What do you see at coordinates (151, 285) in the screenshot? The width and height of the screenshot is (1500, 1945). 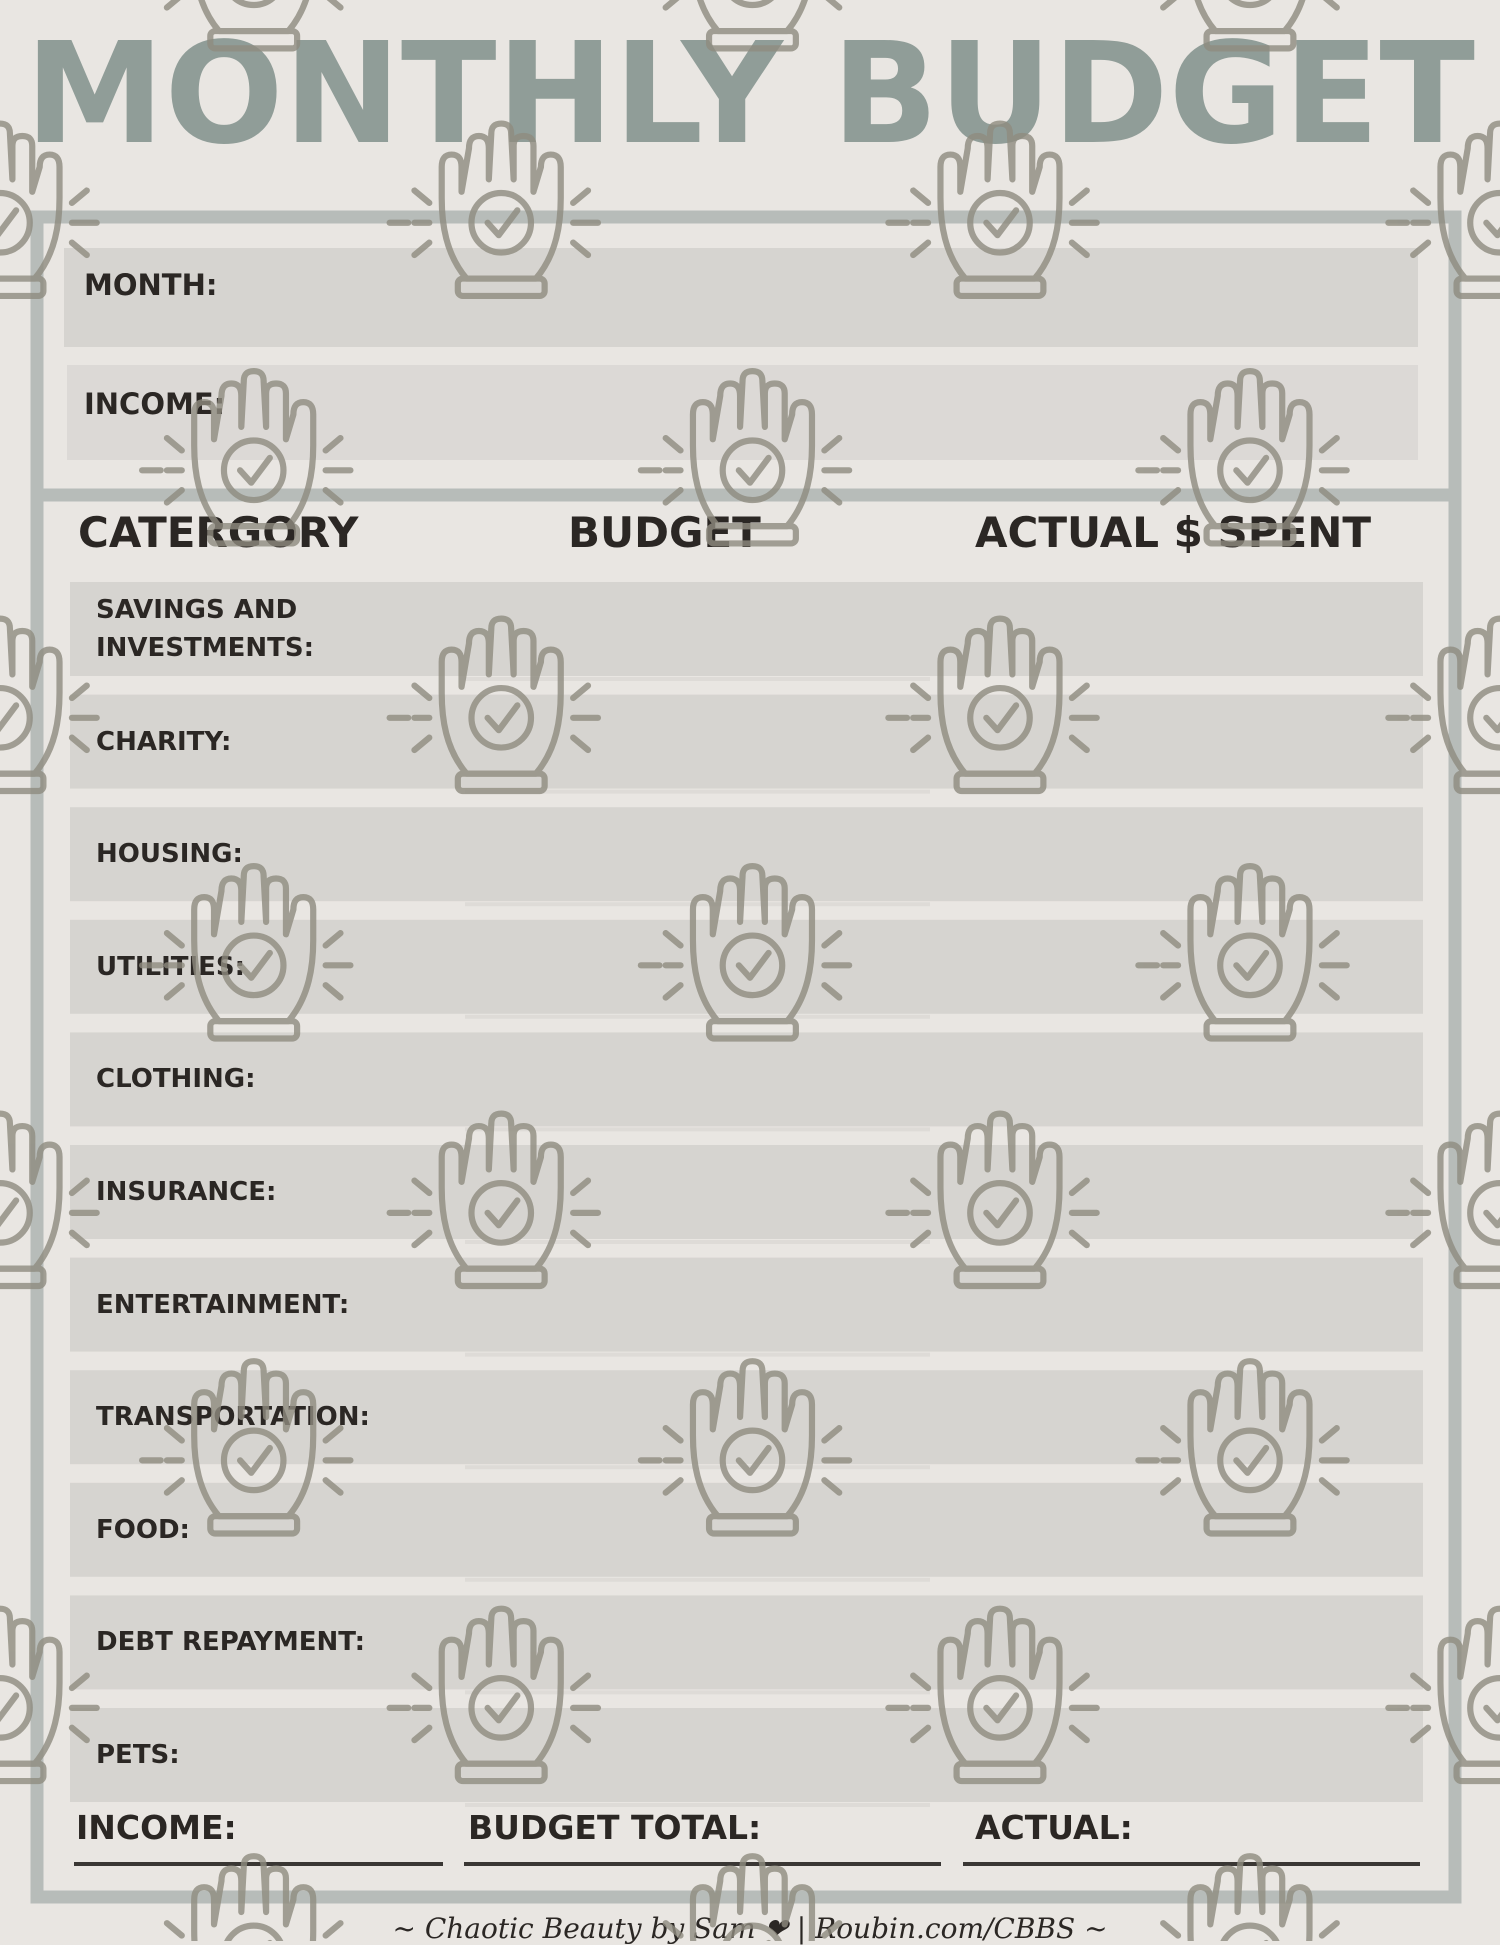 I see `month-label: MONTH:` at bounding box center [151, 285].